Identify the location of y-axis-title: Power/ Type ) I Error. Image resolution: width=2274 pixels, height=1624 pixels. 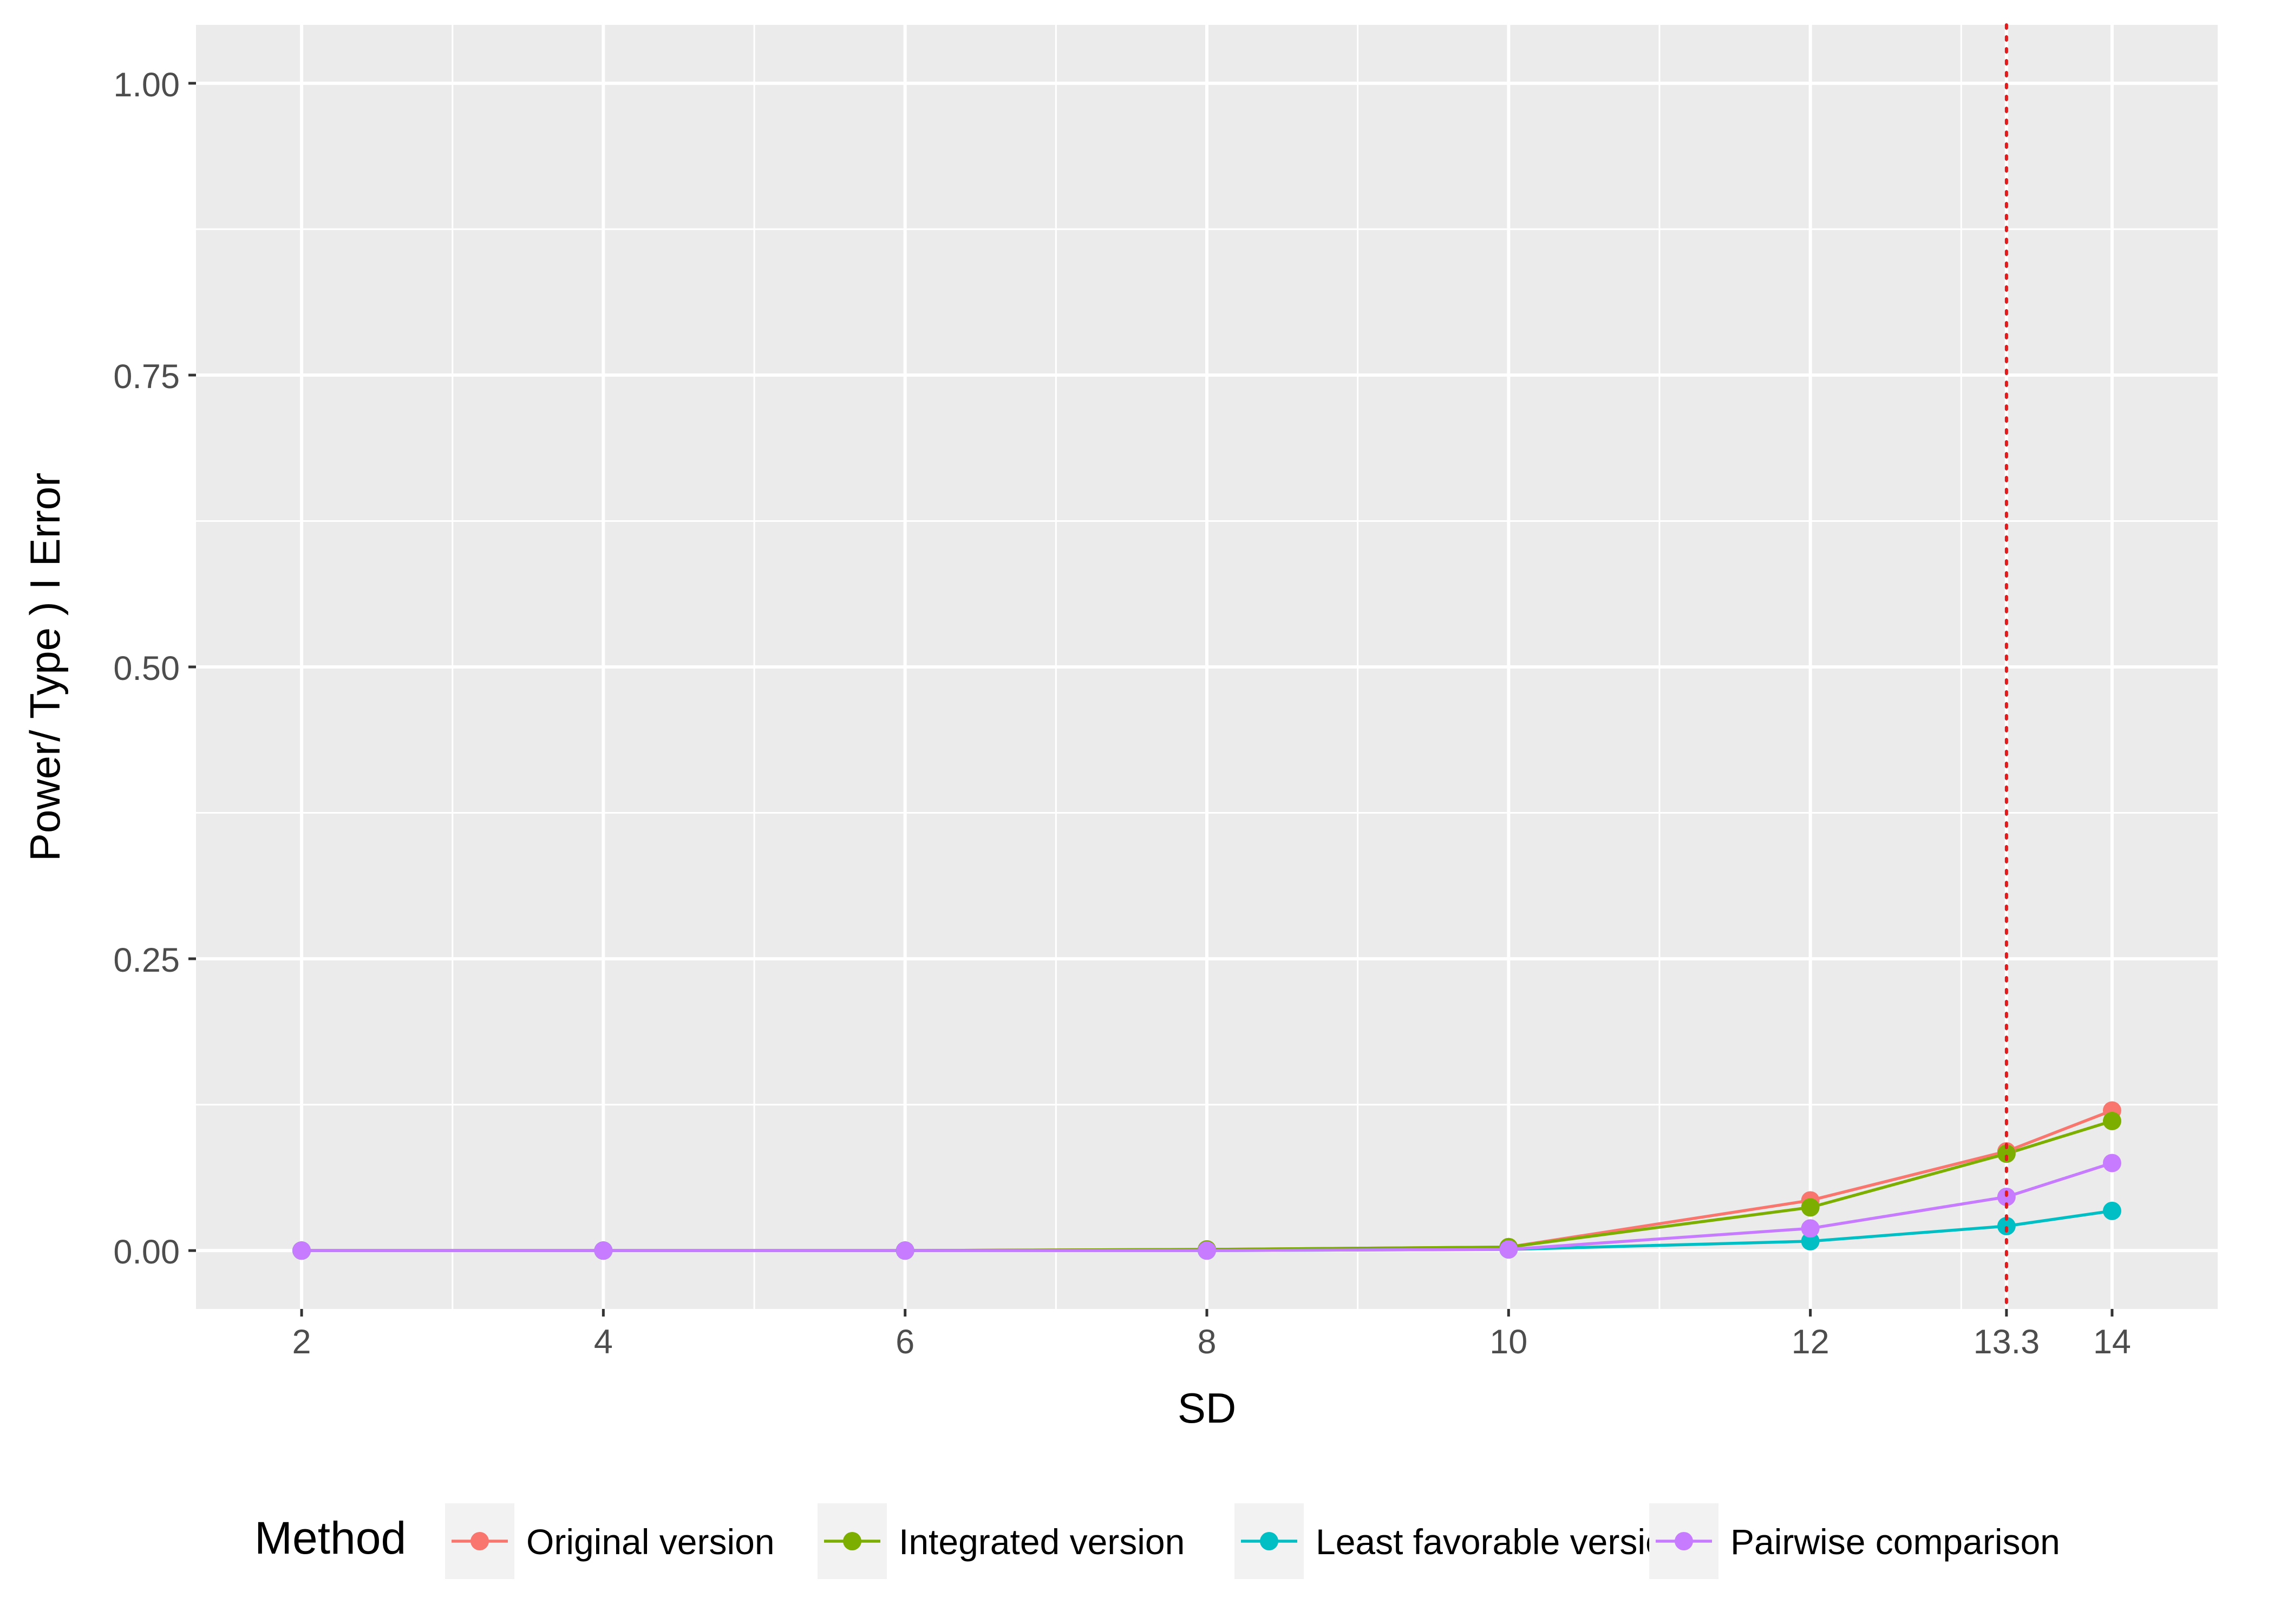
(45, 667).